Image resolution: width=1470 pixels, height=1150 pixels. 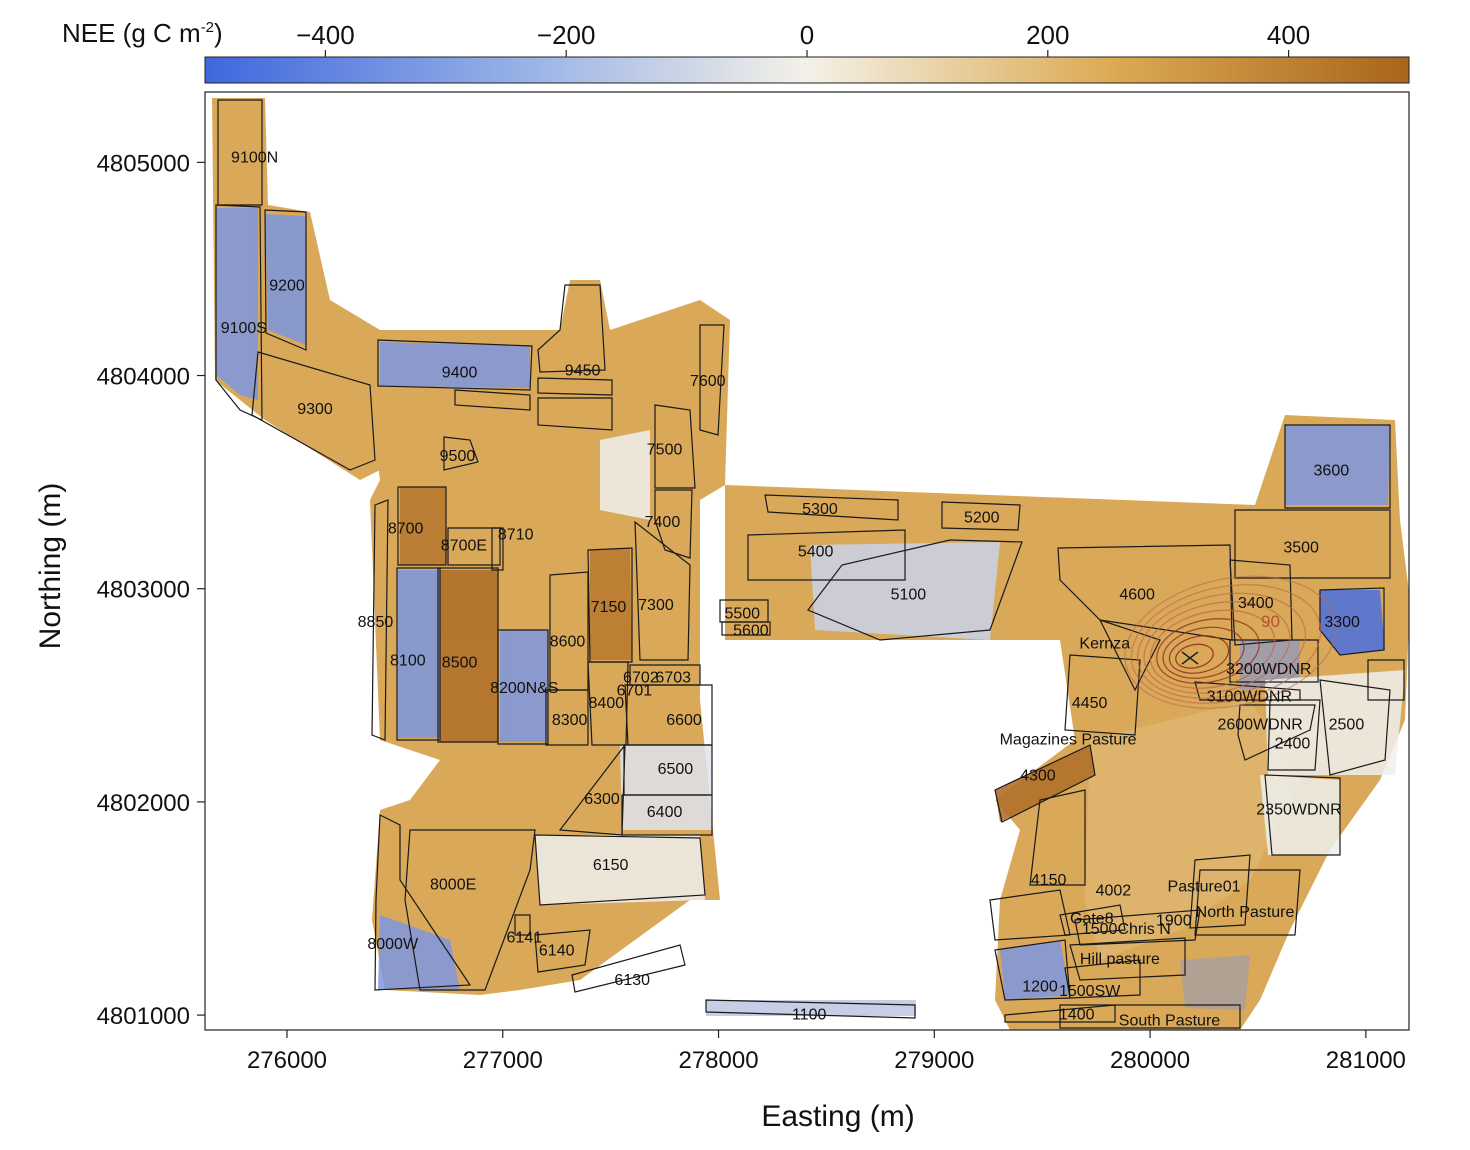 I want to click on field-label: 3500, so click(x=1301, y=547).